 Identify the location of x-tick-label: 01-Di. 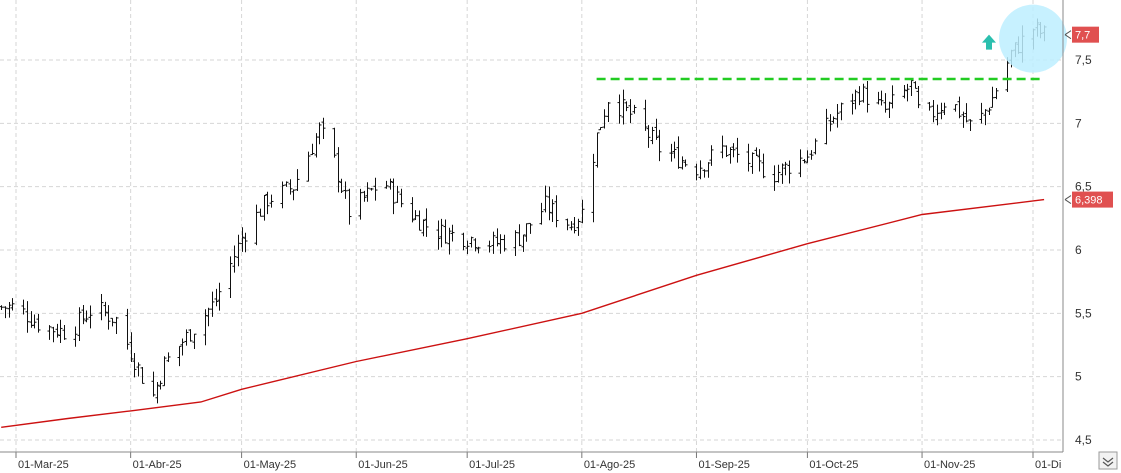
(1048, 465).